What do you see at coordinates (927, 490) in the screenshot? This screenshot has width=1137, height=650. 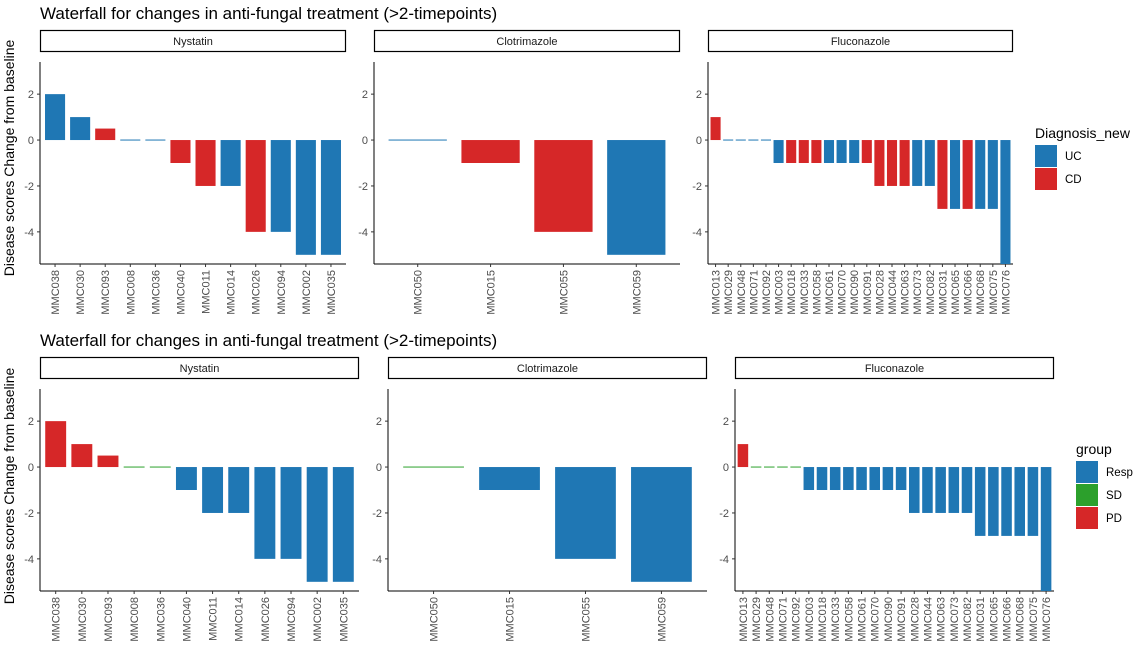 I see `bar-mmc044` at bounding box center [927, 490].